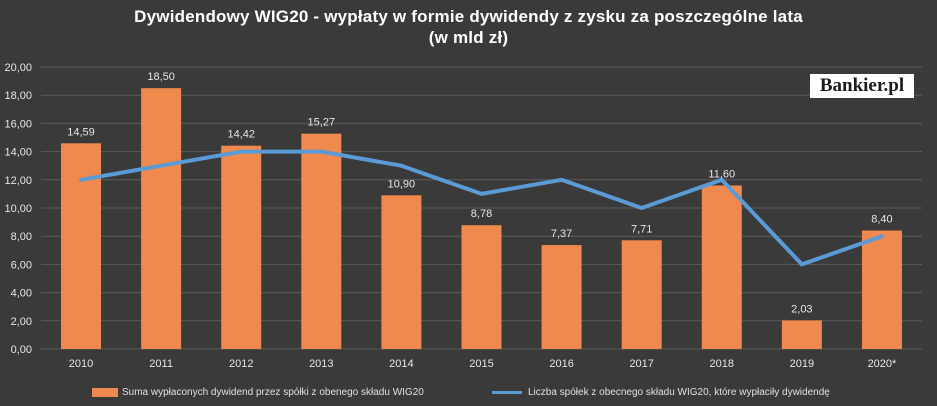 The image size is (937, 406). I want to click on y-tick-label: 10,00, so click(18, 209).